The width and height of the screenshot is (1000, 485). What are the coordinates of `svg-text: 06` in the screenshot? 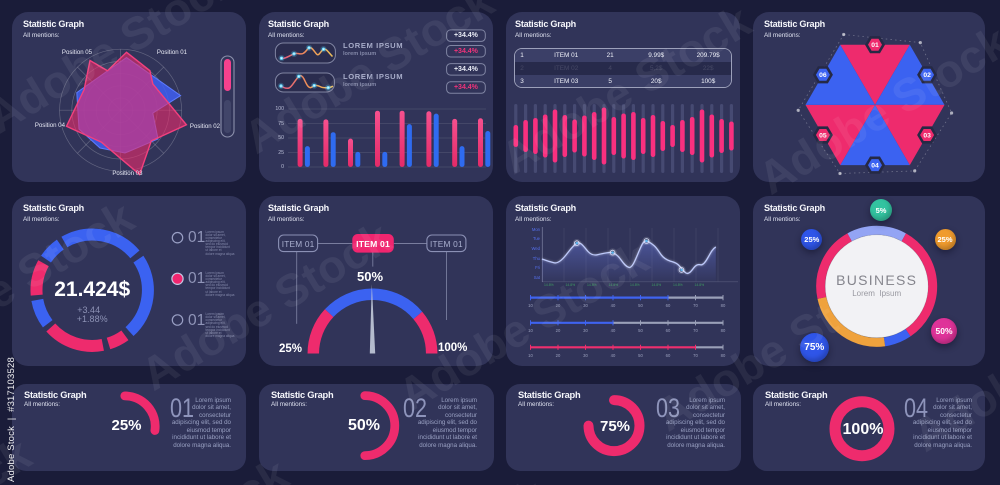 It's located at (823, 75).